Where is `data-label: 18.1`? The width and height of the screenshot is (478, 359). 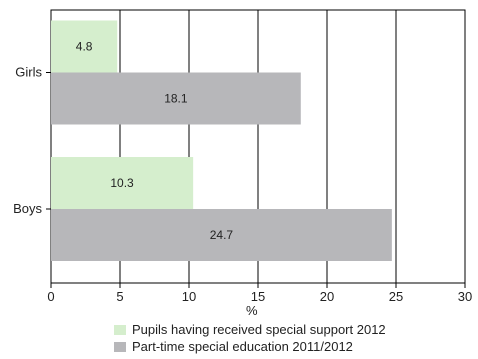
data-label: 18.1 is located at coordinates (176, 99).